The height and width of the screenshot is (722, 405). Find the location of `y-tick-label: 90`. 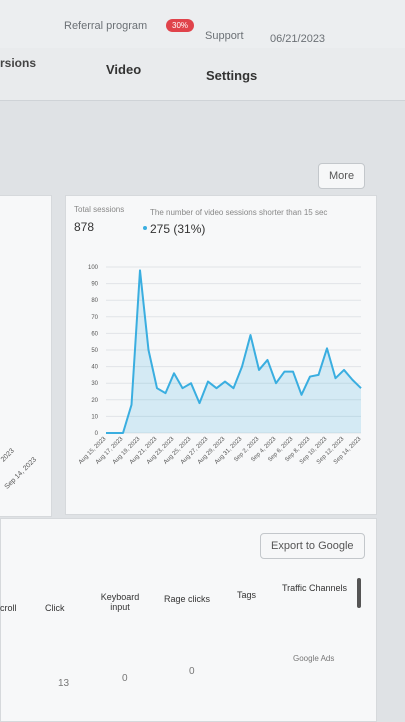

y-tick-label: 90 is located at coordinates (94, 285).